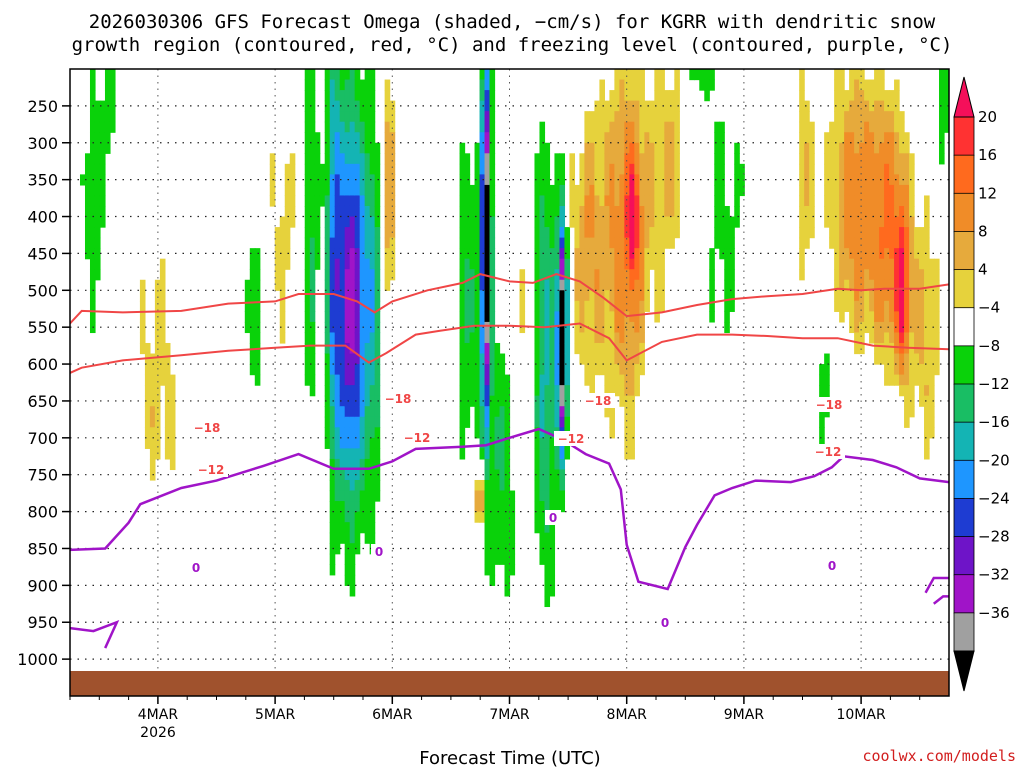  Describe the element at coordinates (42, 512) in the screenshot. I see `y-tick-label: 800` at that location.